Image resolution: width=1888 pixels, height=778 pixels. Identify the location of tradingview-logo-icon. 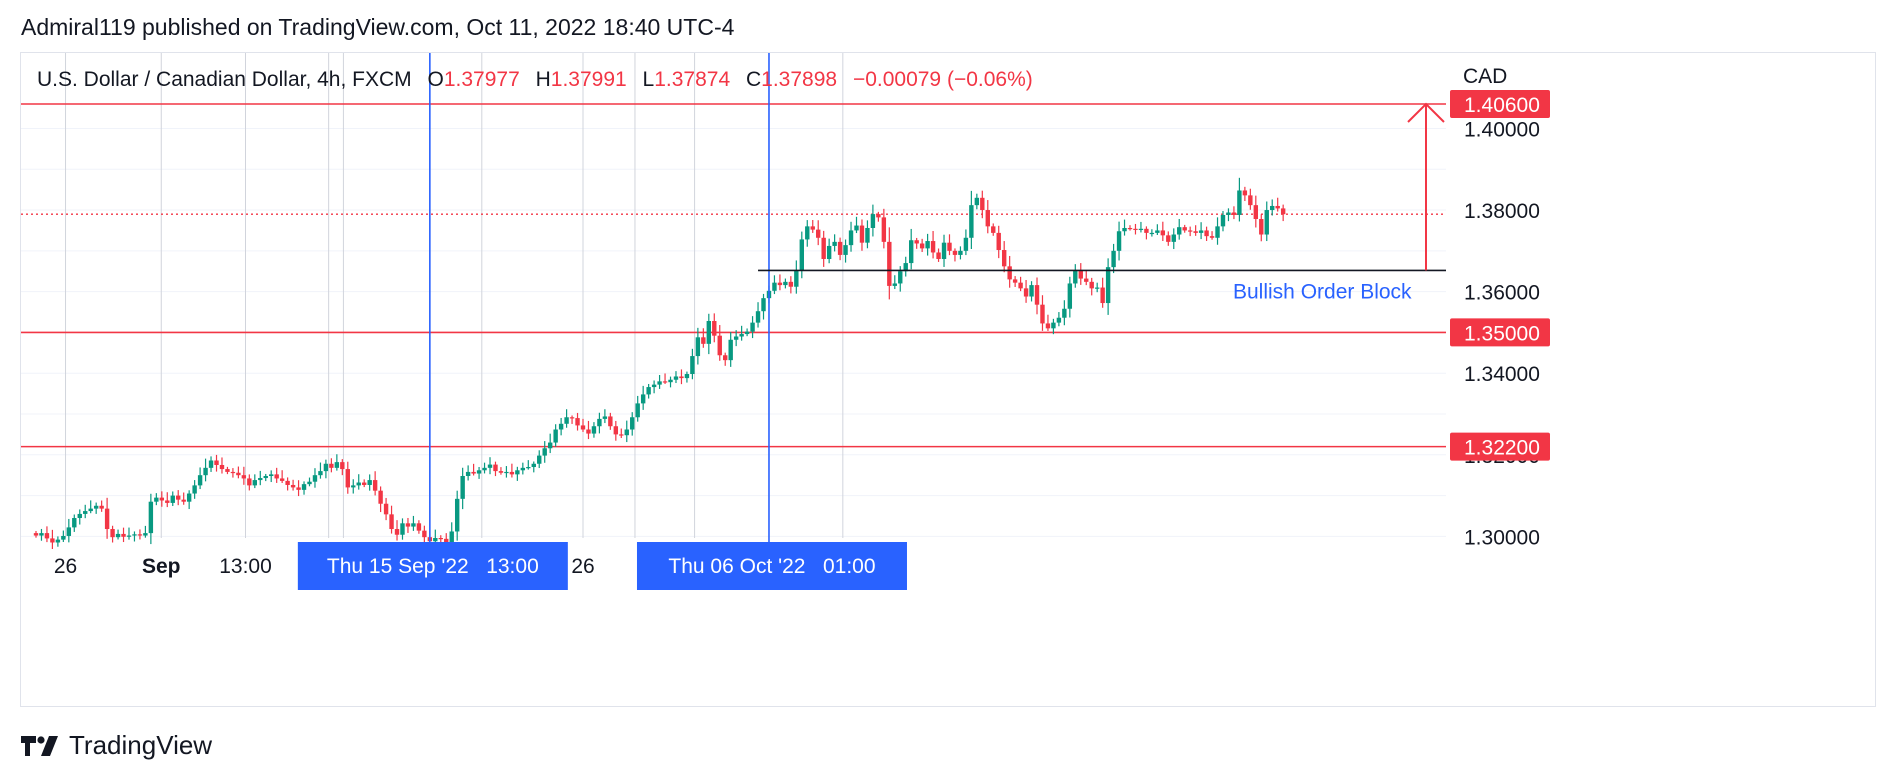
(39, 745).